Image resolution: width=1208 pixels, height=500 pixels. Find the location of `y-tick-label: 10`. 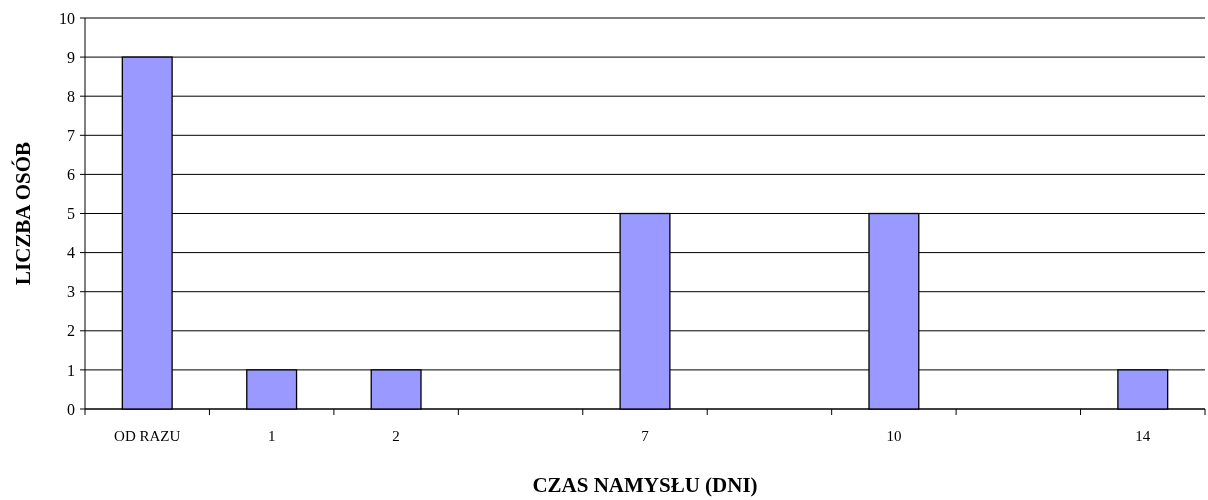

y-tick-label: 10 is located at coordinates (67, 18).